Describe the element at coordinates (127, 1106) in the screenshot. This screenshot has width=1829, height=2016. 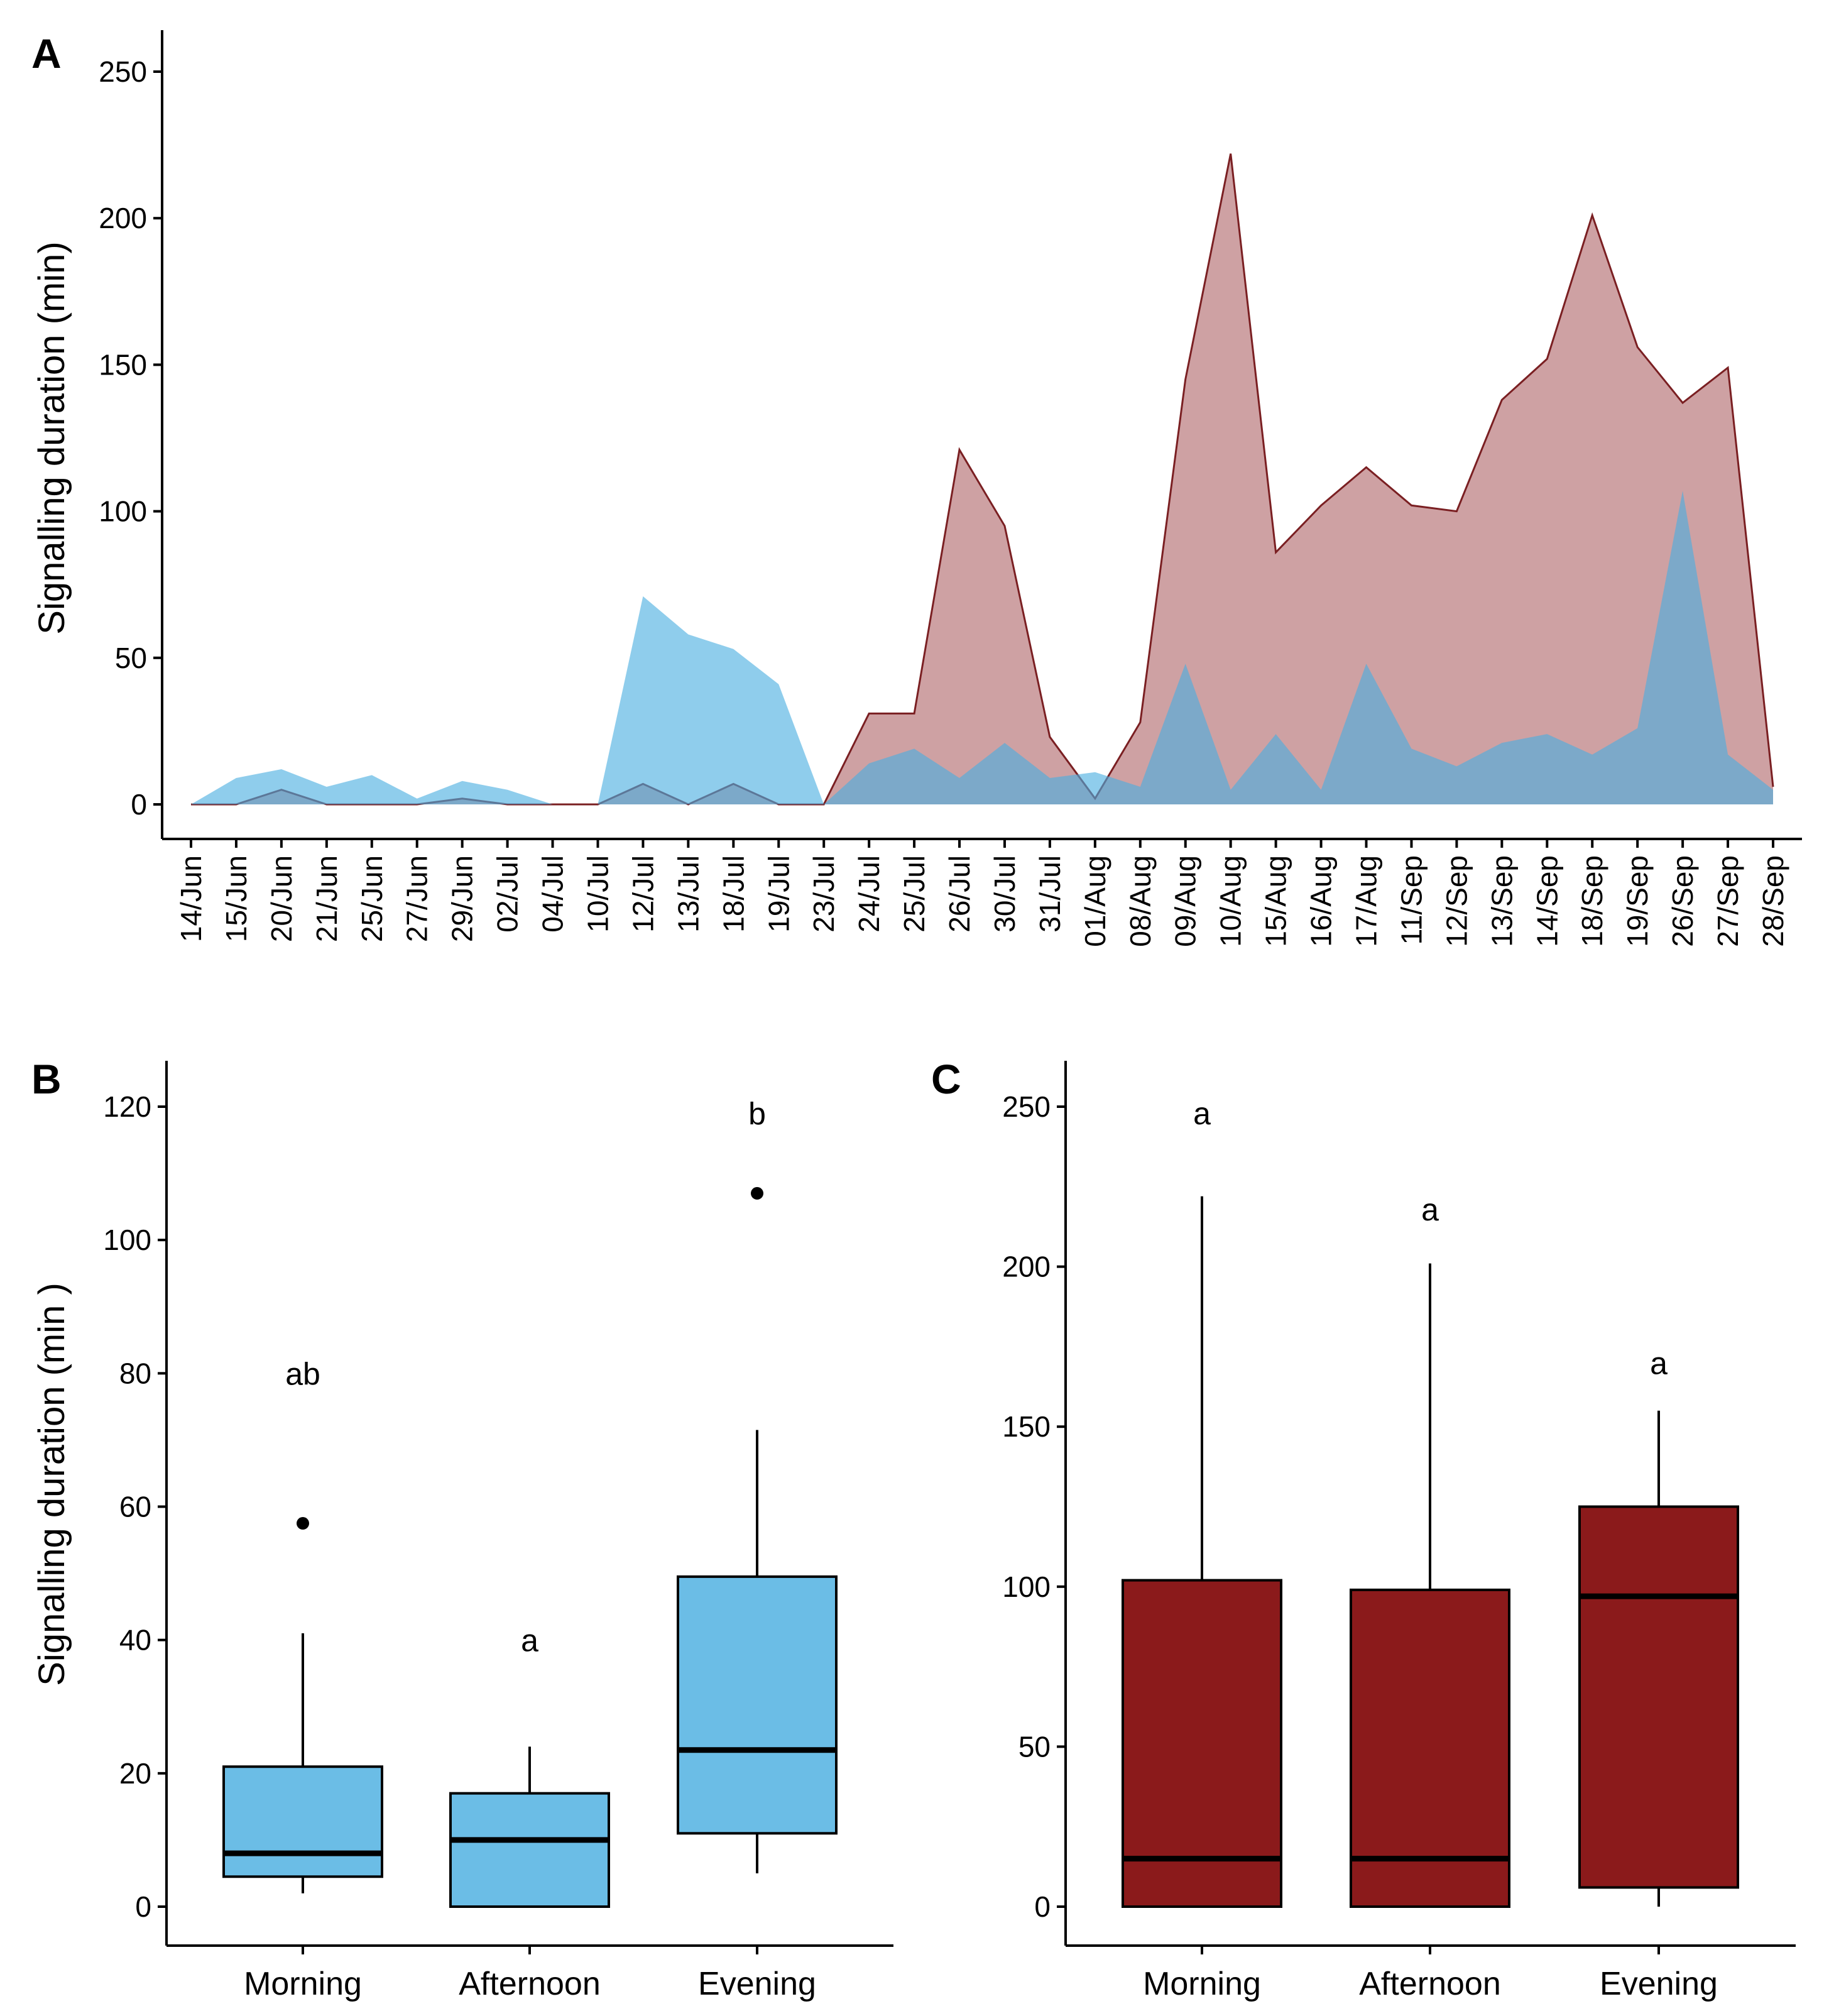
I see `panel-b-y-tick-label: 120` at that location.